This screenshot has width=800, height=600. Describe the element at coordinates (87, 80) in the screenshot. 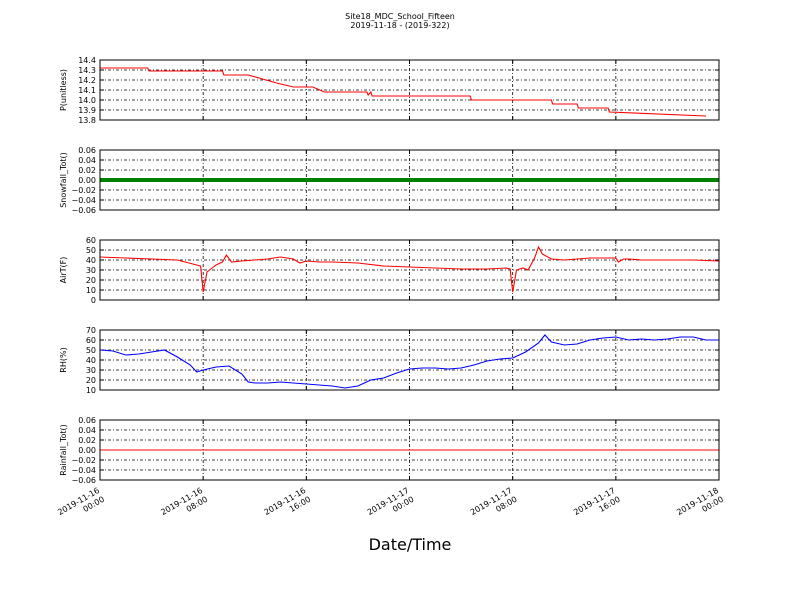

I see `y-tick-label: 14.2` at that location.